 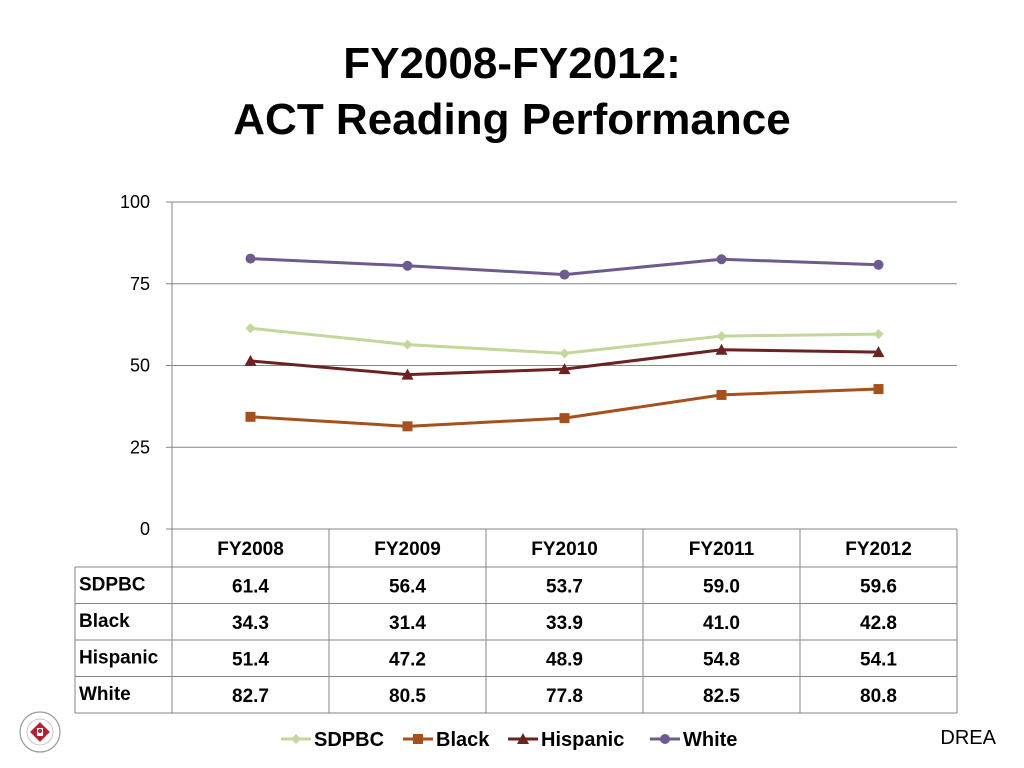 What do you see at coordinates (407, 549) in the screenshot?
I see `category-label: FY2009` at bounding box center [407, 549].